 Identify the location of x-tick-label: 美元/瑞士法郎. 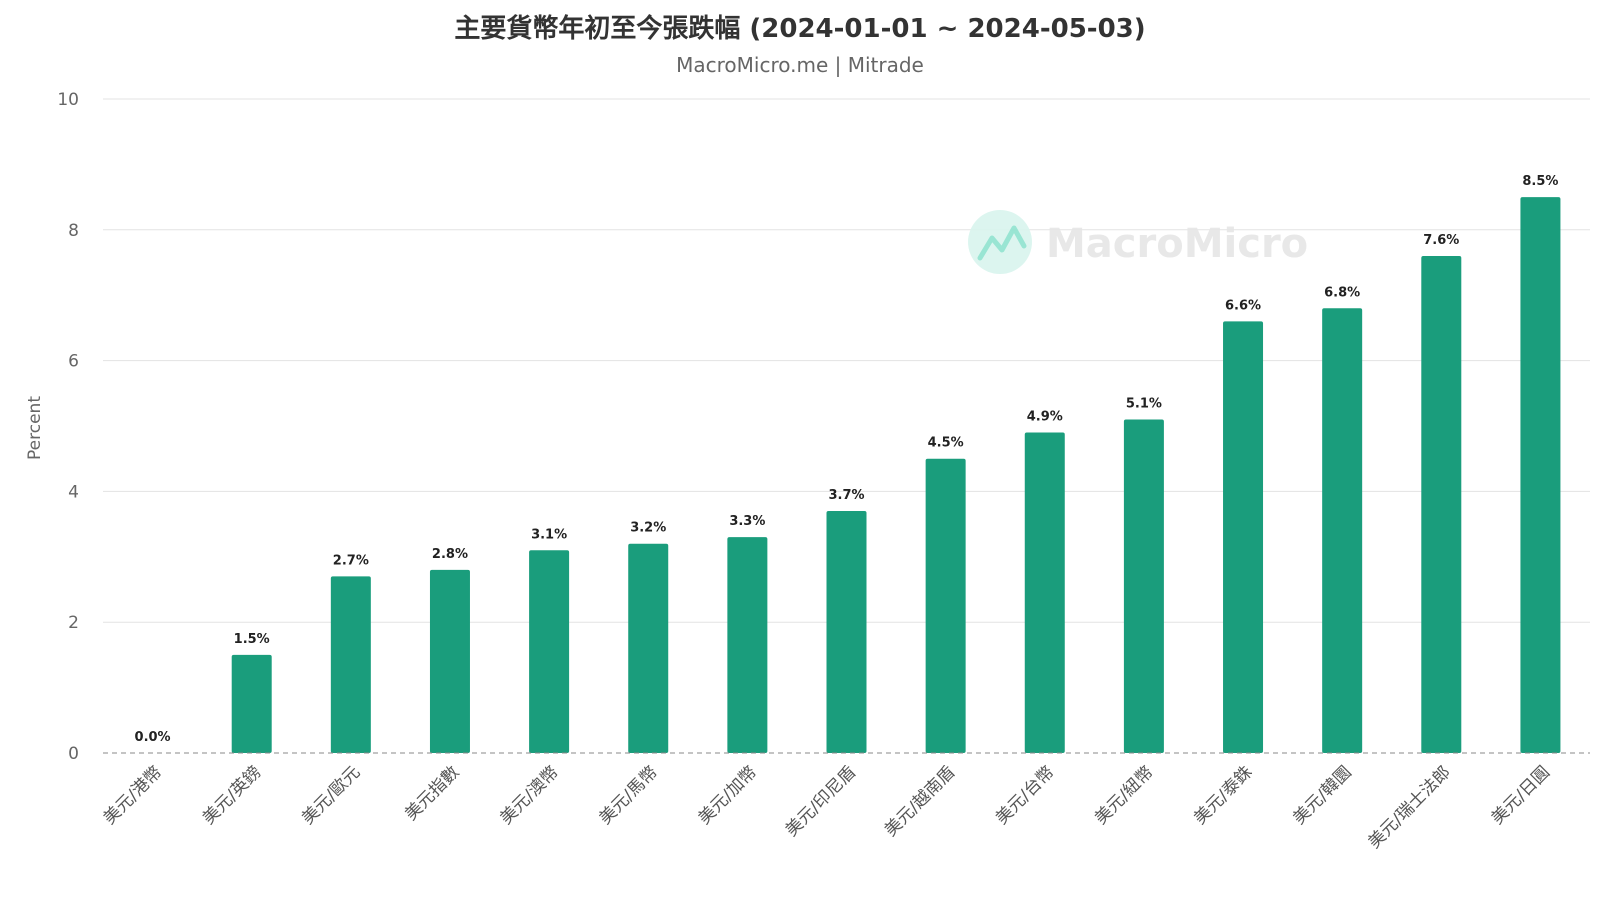
(1410, 807).